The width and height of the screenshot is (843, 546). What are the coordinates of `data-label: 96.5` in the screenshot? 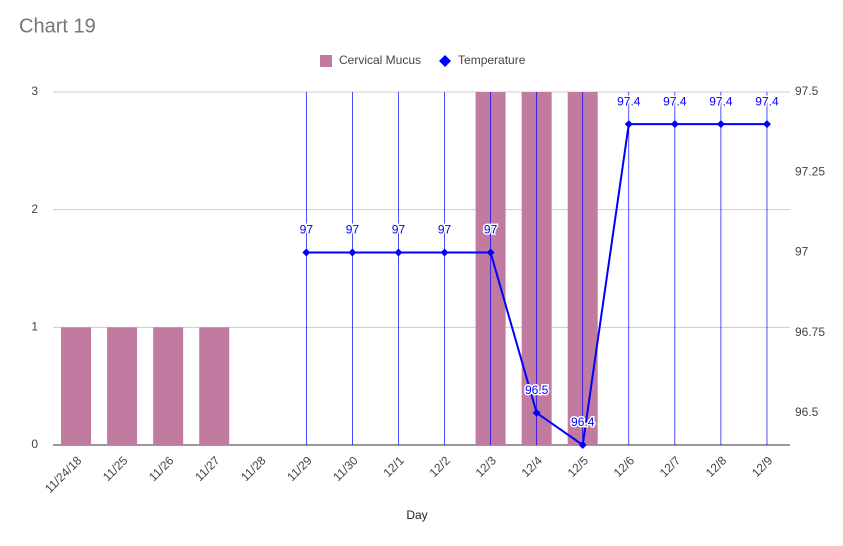 It's located at (537, 390).